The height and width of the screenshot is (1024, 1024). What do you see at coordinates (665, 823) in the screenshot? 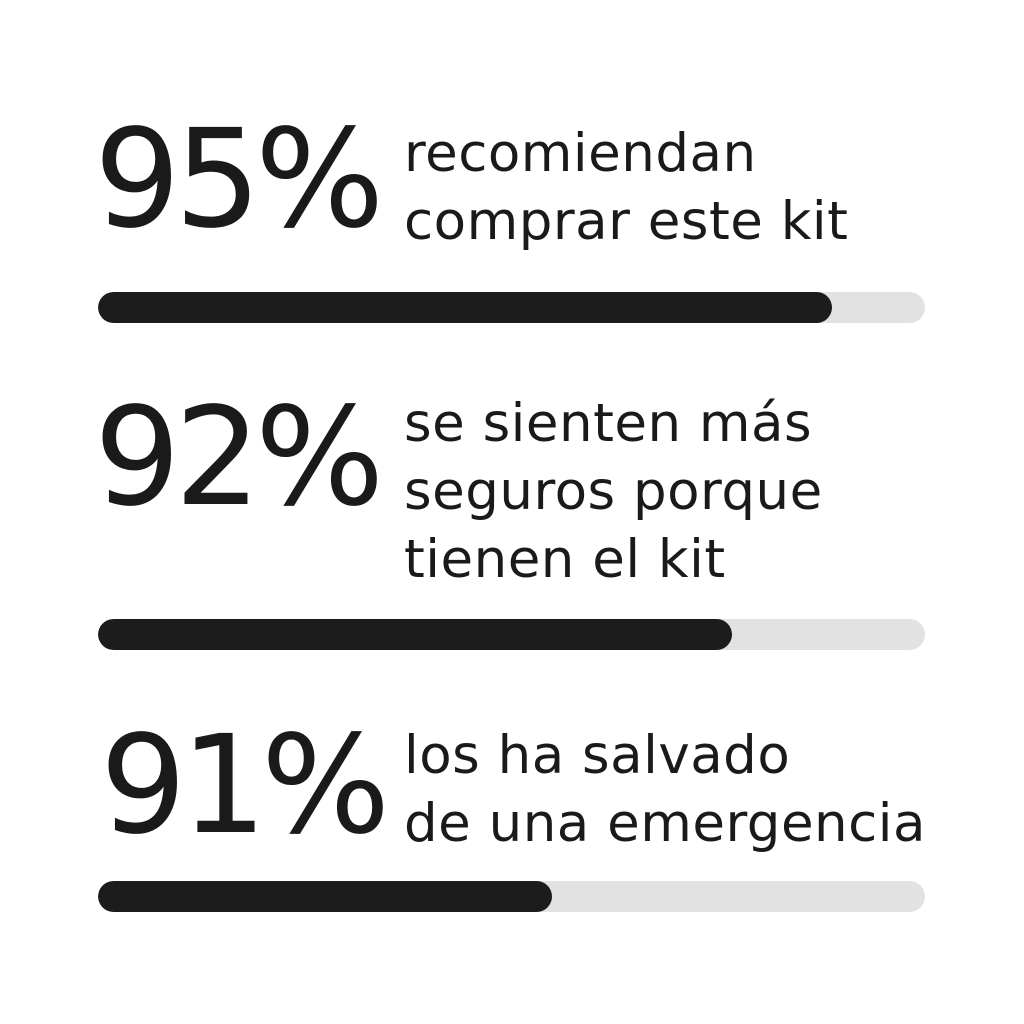
I see `stat-description-line: de una emergencia` at bounding box center [665, 823].